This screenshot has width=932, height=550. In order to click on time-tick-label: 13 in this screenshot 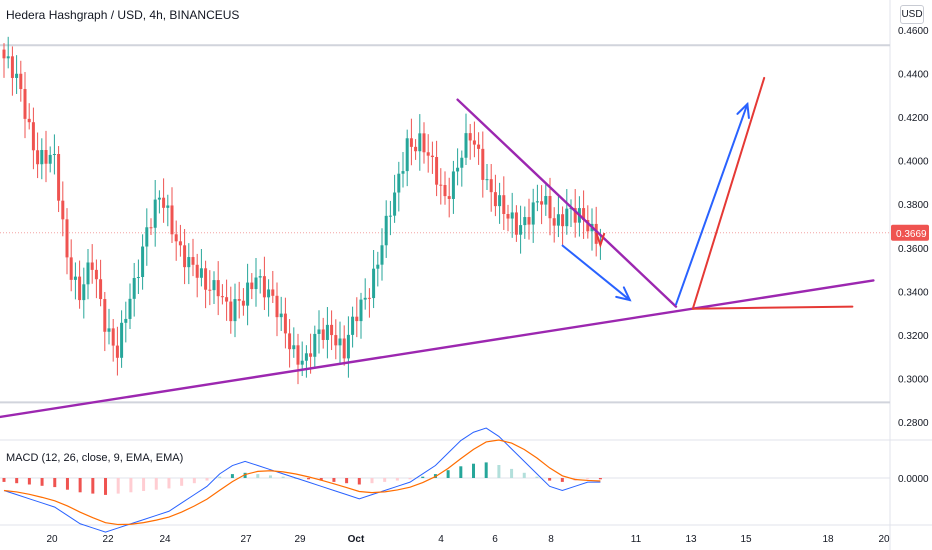, I will do `click(691, 539)`.